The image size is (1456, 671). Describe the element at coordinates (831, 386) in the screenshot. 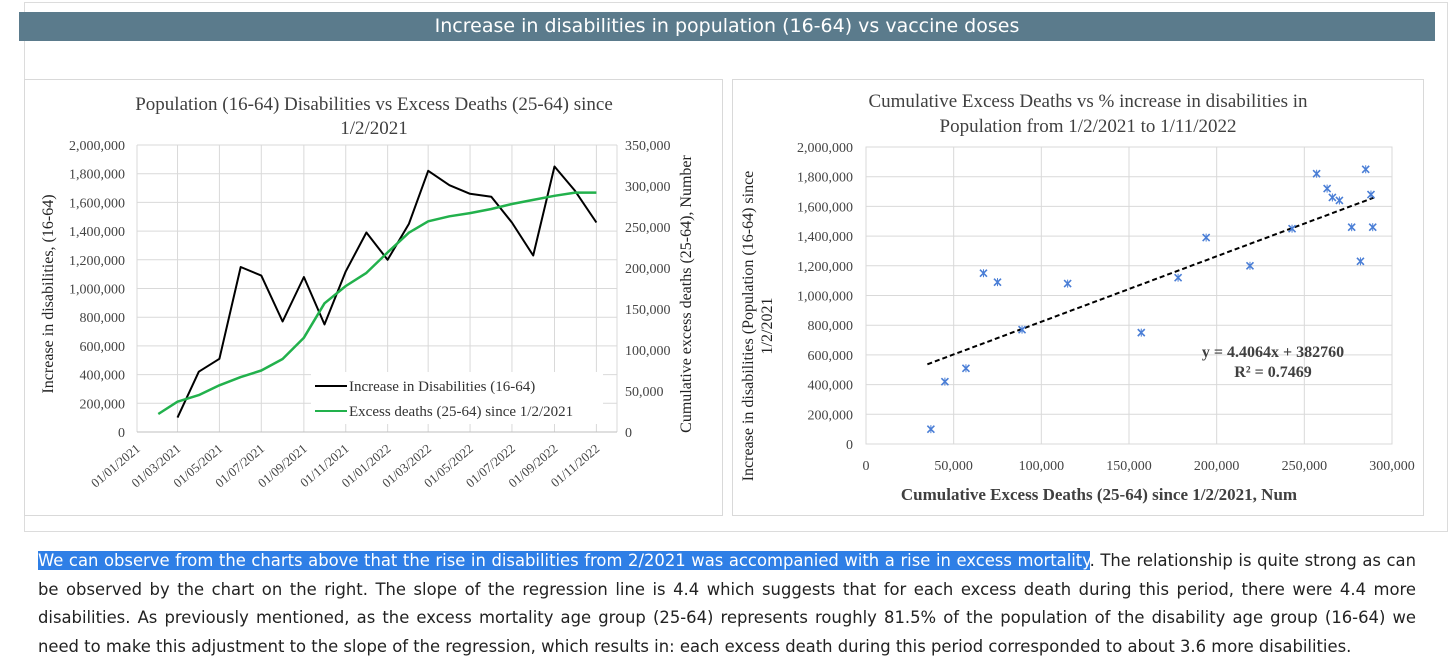

I see `scatter-y-tick-label: 400,000` at that location.